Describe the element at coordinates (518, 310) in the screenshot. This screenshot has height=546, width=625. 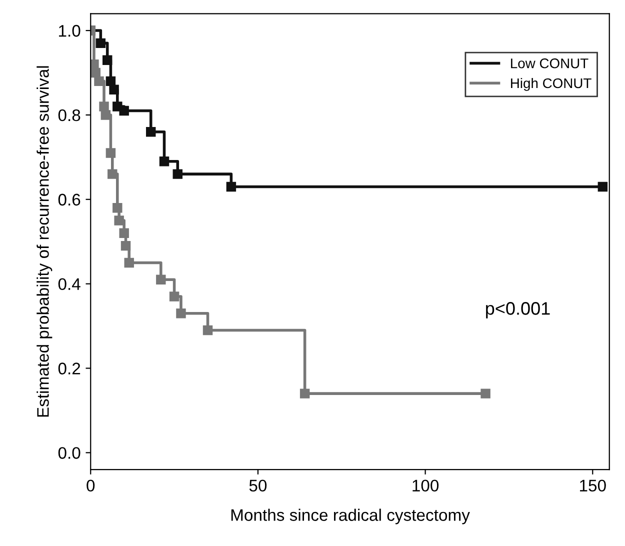
I see `annotation: p<0.001` at that location.